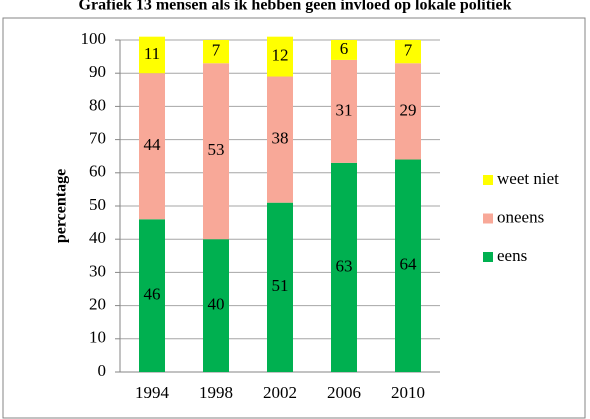 The image size is (590, 419). Describe the element at coordinates (408, 392) in the screenshot. I see `x-tick-label: 2010` at that location.